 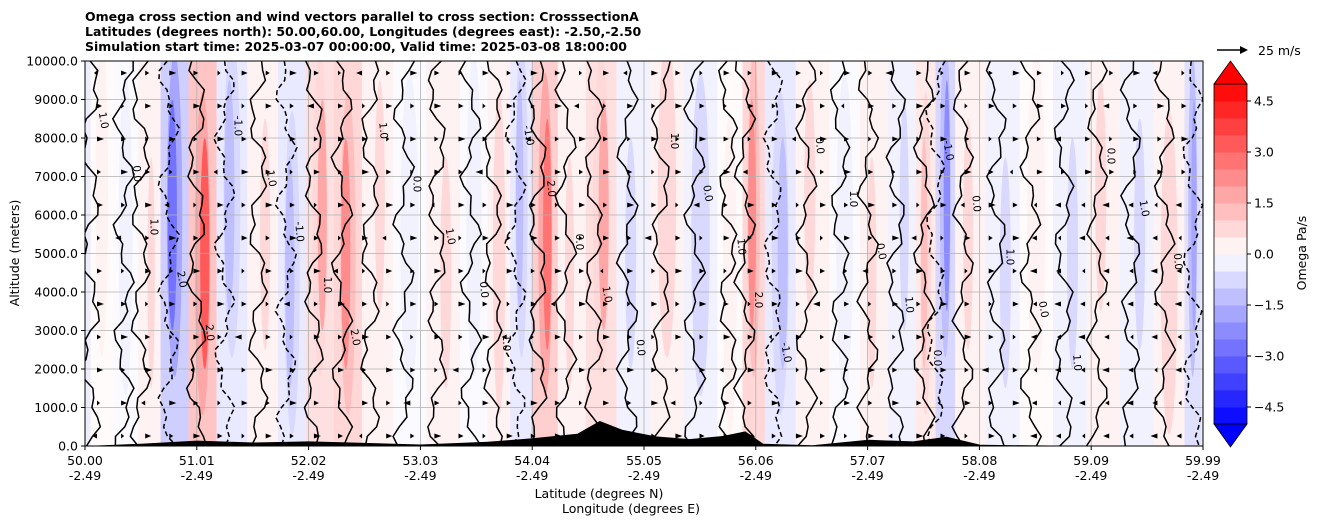 What do you see at coordinates (1206, 315) in the screenshot?
I see `contour-label: -1.0` at bounding box center [1206, 315].